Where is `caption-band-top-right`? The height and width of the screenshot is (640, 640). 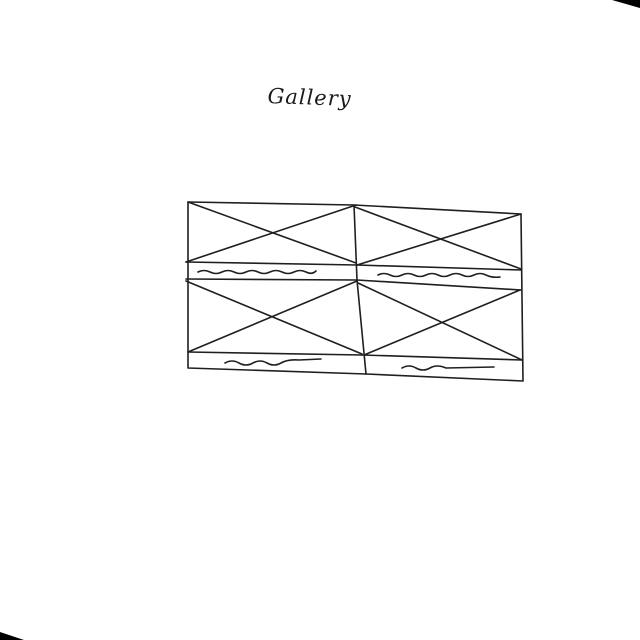 caption-band-top-right is located at coordinates (439, 267).